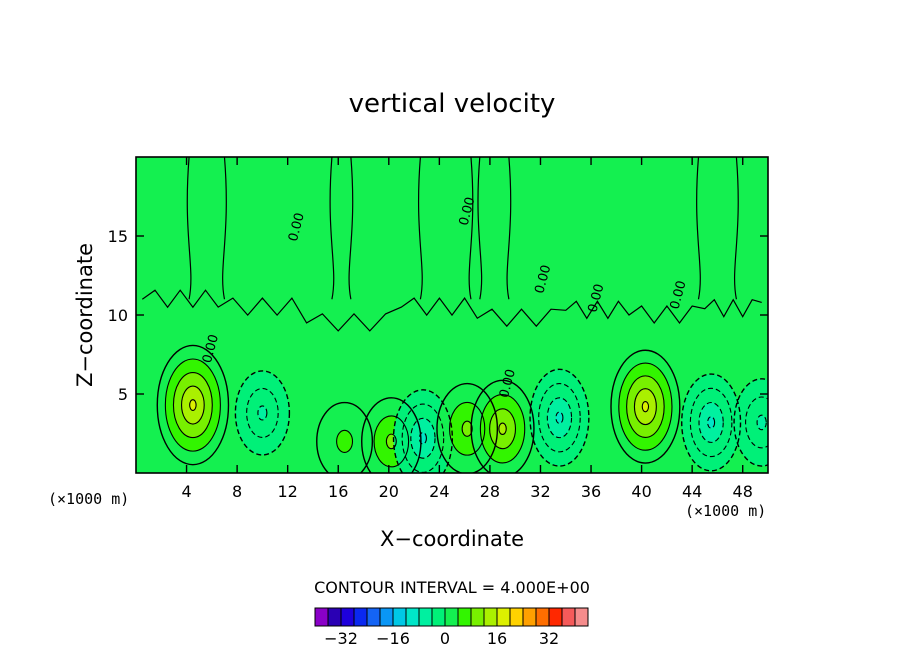  What do you see at coordinates (288, 491) in the screenshot?
I see `x-tick-label: 12` at bounding box center [288, 491].